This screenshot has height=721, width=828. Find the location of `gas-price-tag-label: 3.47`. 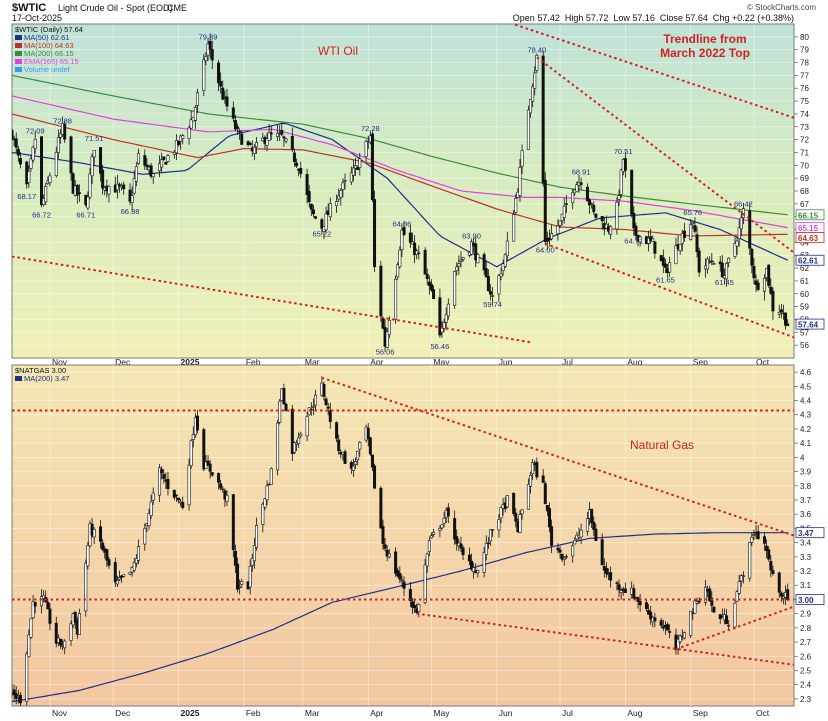

gas-price-tag-label: 3.47 is located at coordinates (806, 533).